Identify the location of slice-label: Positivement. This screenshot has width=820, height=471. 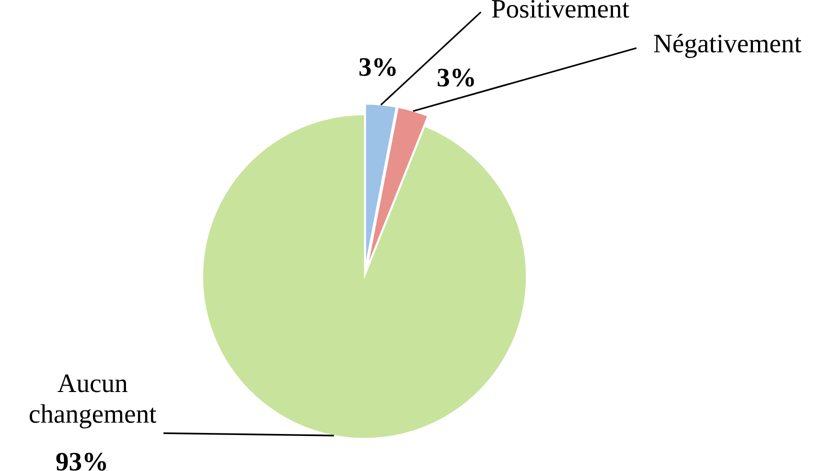
(561, 9).